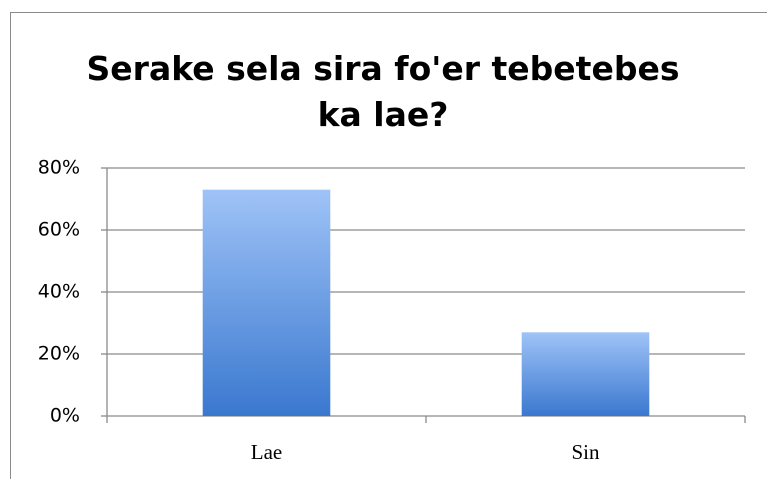 The width and height of the screenshot is (767, 479). Describe the element at coordinates (383, 91) in the screenshot. I see `chart-title: Serake sela sira fo'er tebetebes ka lae?` at that location.